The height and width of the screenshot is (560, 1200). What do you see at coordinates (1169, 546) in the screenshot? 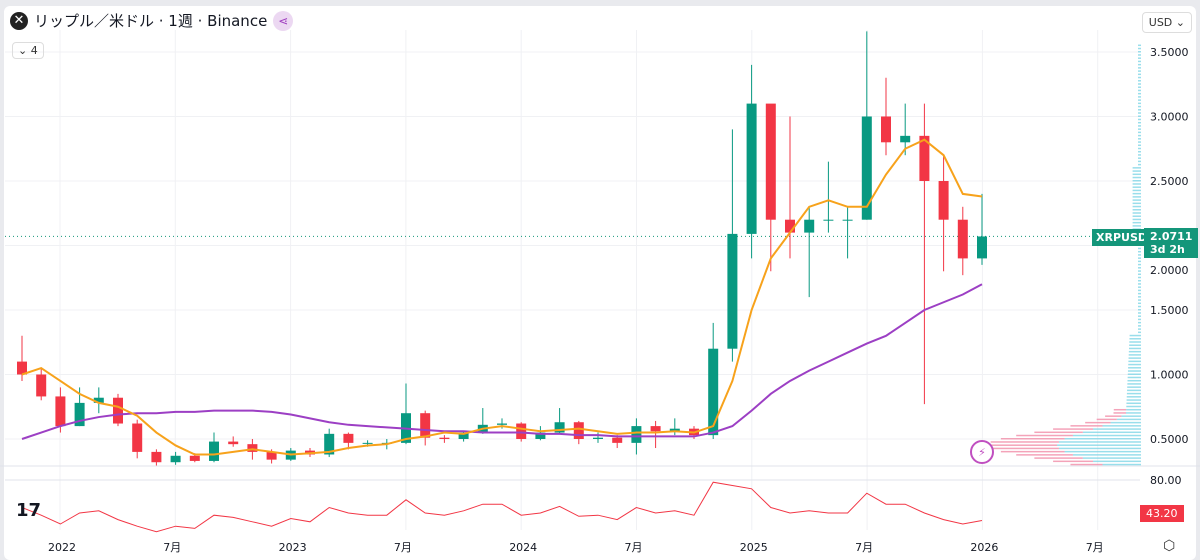
I see `settings-gear-icon: ⬡` at bounding box center [1169, 546].